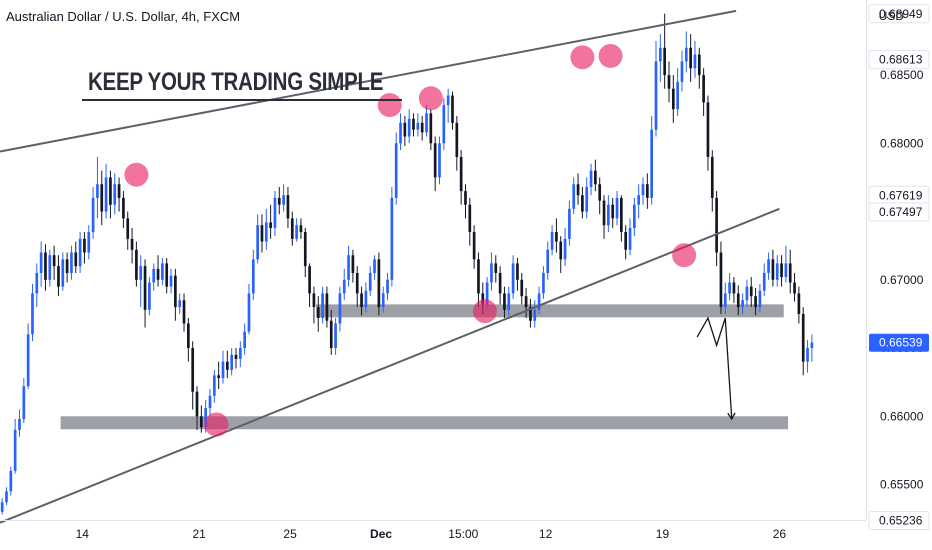  I want to click on price-tick-label: 0.68000, so click(902, 143).